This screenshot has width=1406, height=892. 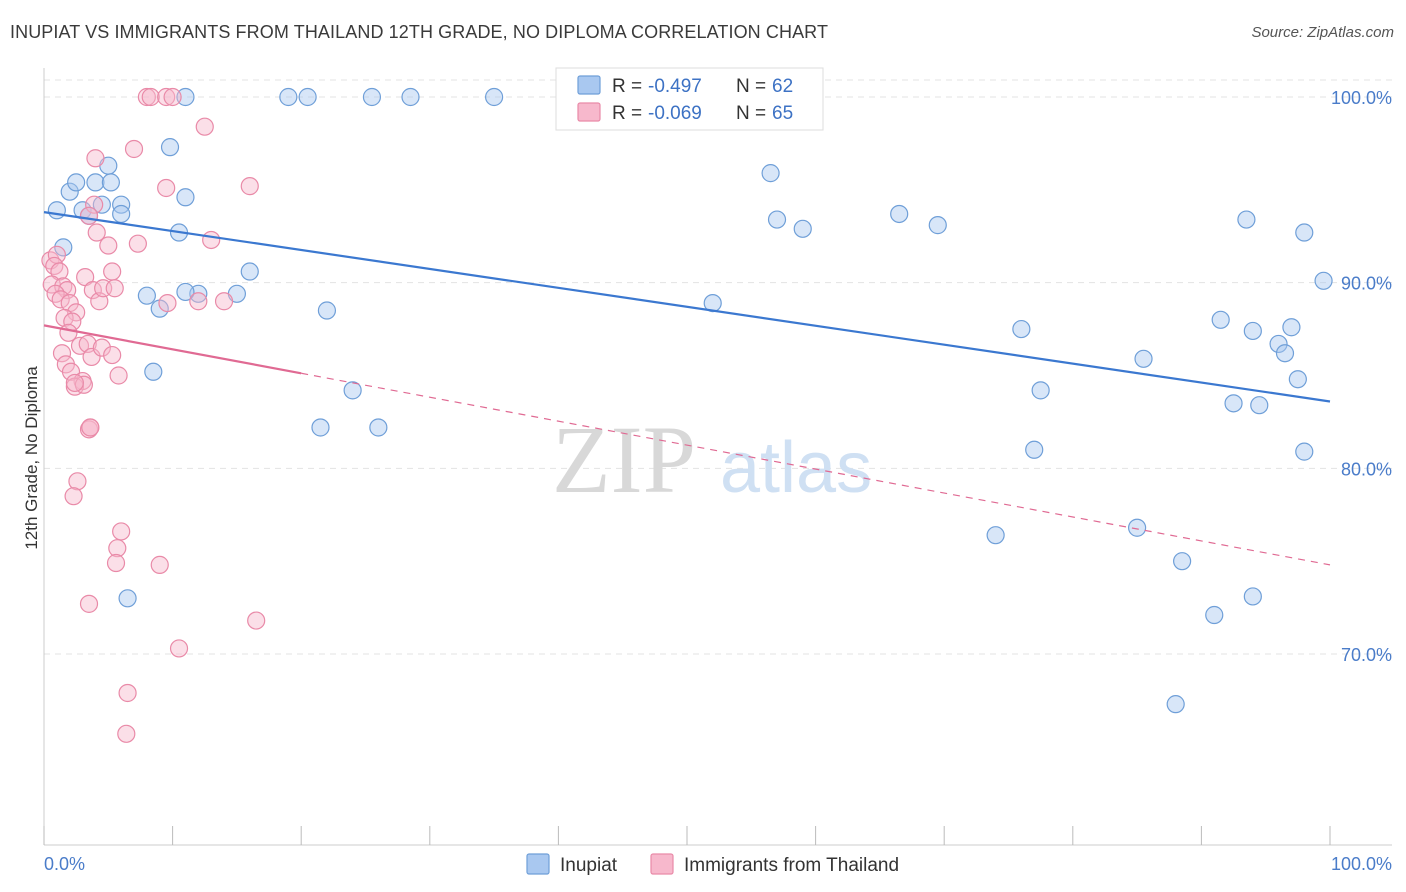 What do you see at coordinates (751, 113) in the screenshot?
I see `legend-n-label-thailand: N =` at bounding box center [751, 113].